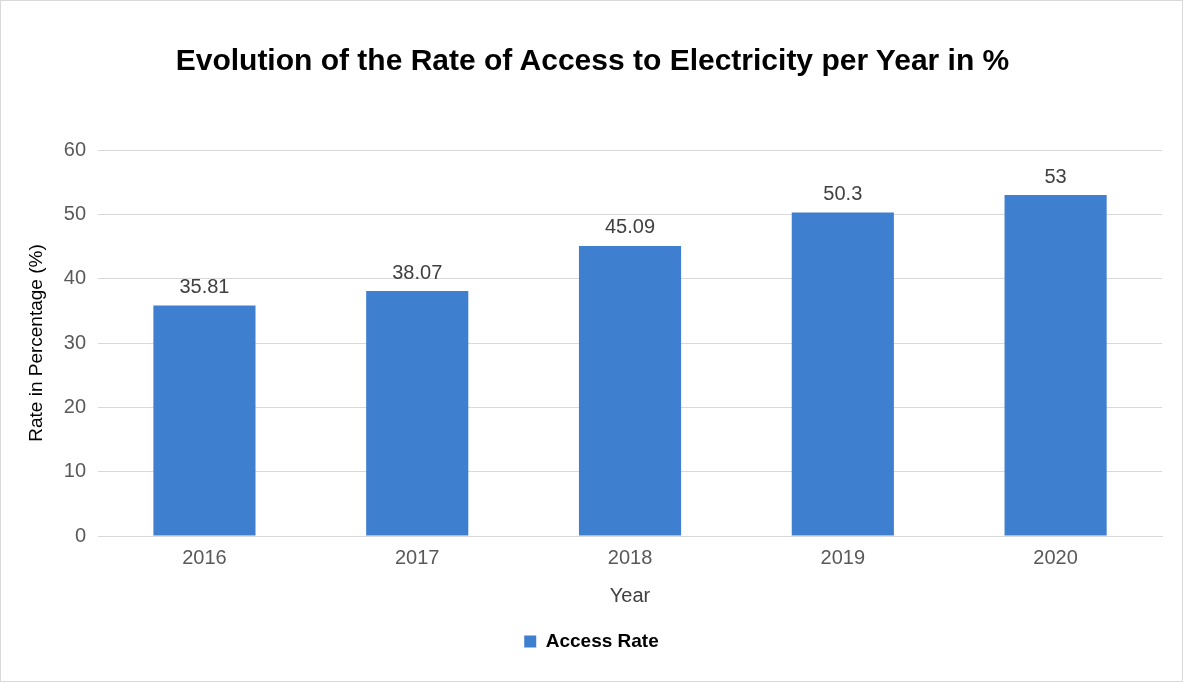 This screenshot has height=682, width=1183. Describe the element at coordinates (204, 286) in the screenshot. I see `data-label: 35.81` at that location.